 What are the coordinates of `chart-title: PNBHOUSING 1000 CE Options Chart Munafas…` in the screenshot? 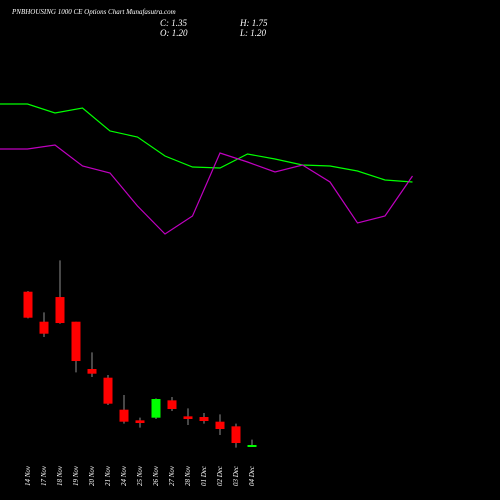 It's located at (93, 12).